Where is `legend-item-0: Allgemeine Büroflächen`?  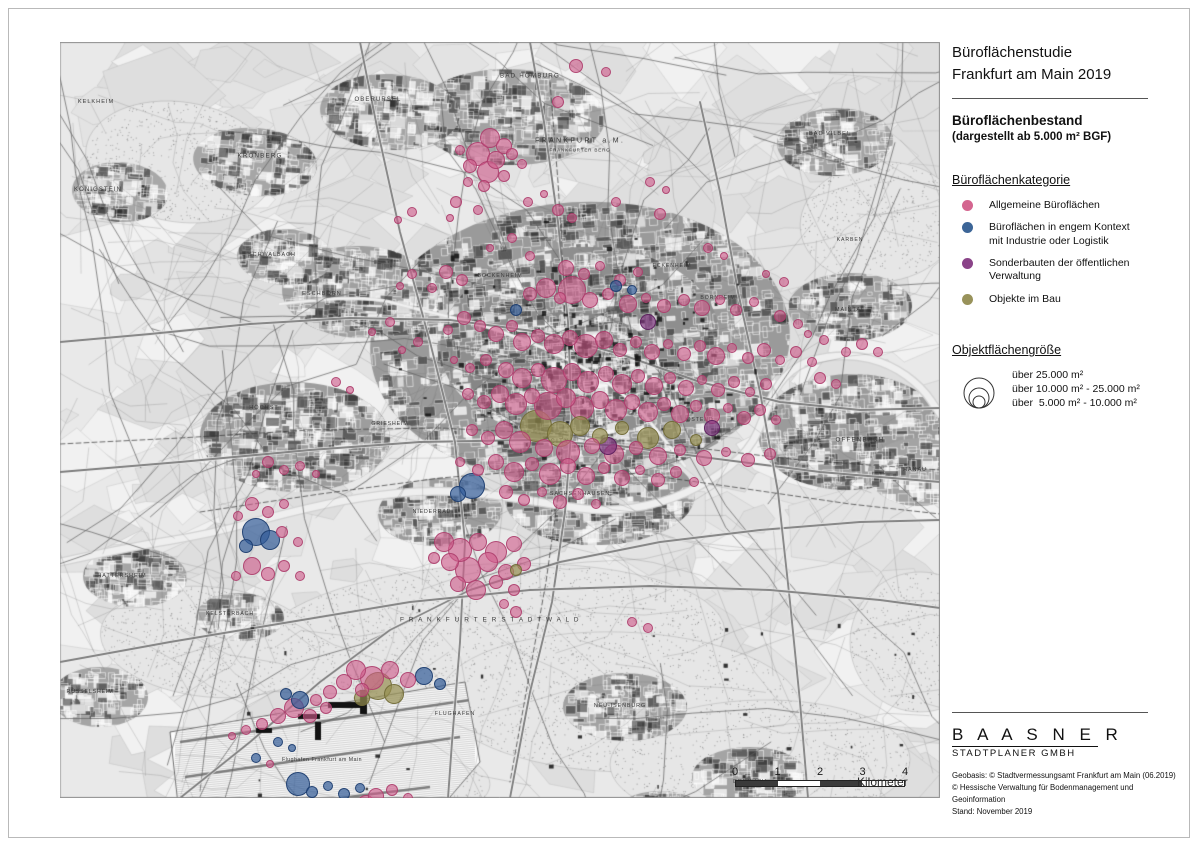
legend-item-0: Allgemeine Büroflächen is located at coordinates (1068, 205).